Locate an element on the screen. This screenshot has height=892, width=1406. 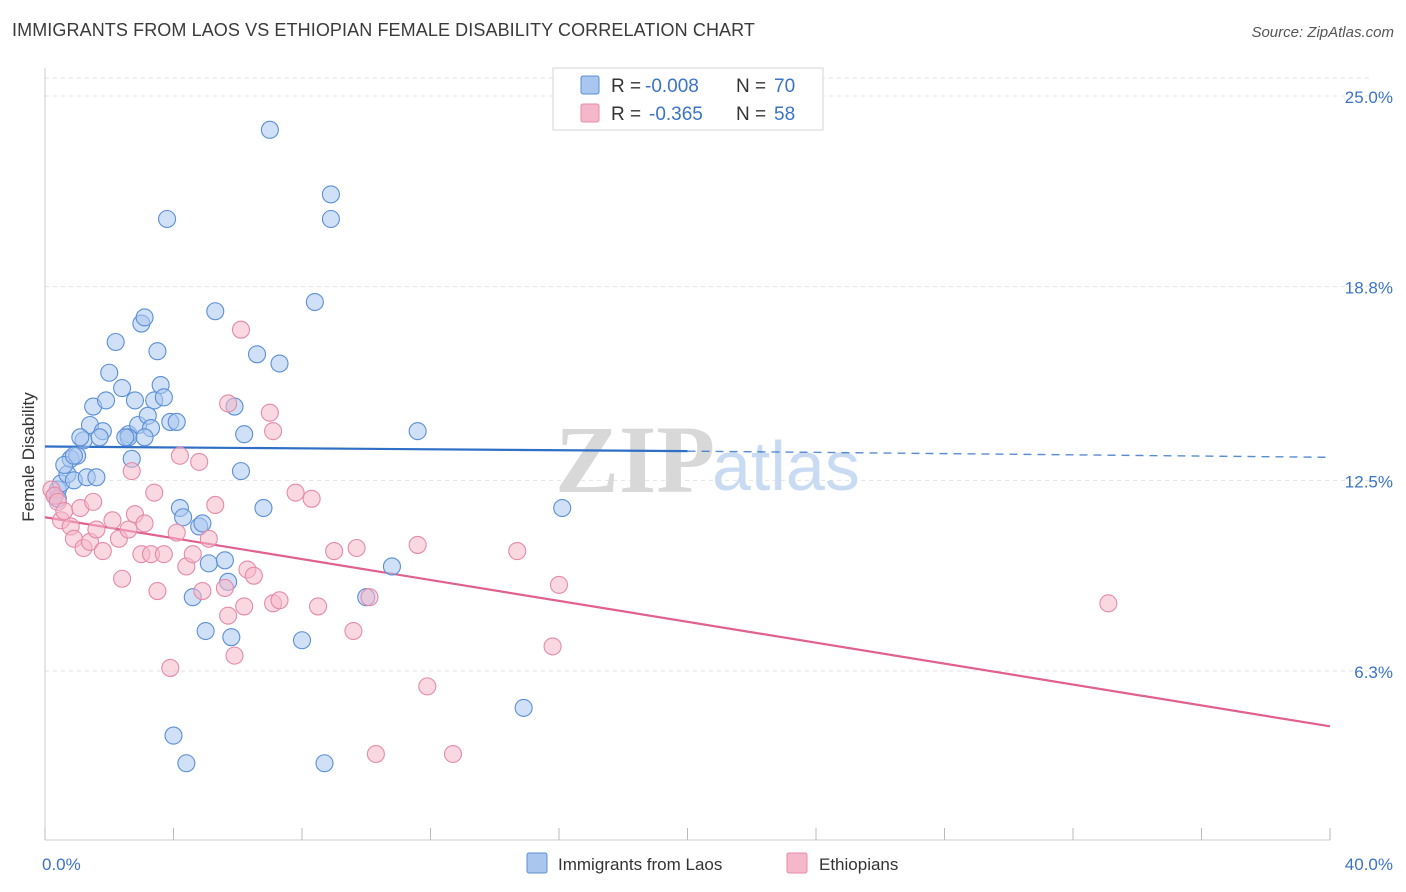
legend-r-value-ethiopians: -0.365 is located at coordinates (676, 114).